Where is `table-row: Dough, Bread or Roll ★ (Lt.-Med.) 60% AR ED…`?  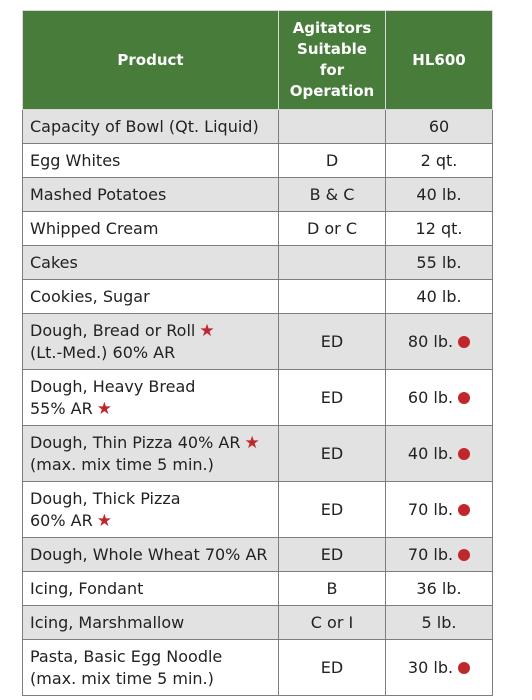 table-row: Dough, Bread or Roll ★ (Lt.-Med.) 60% AR ED… is located at coordinates (257, 341).